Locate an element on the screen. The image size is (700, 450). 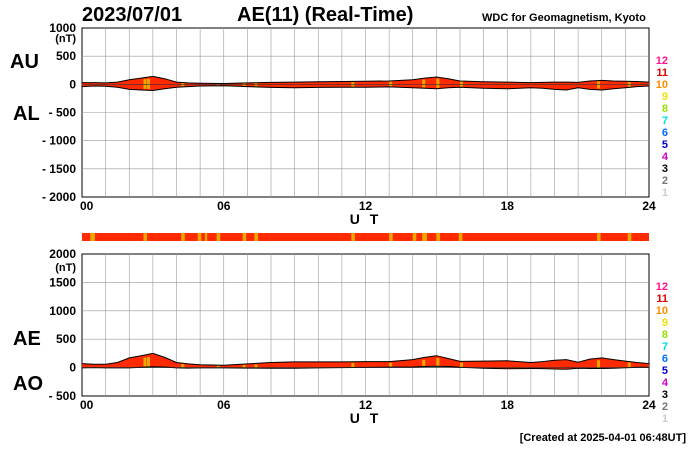
au-al-x-tick-label: 18 is located at coordinates (508, 206).